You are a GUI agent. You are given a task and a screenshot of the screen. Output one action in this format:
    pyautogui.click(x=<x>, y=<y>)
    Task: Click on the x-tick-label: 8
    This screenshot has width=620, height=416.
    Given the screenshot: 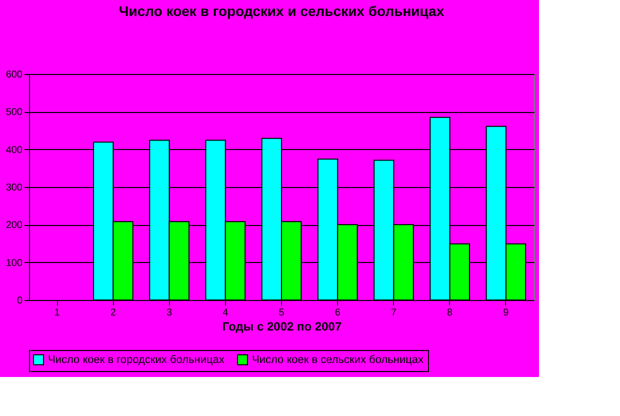 What is the action you would take?
    pyautogui.click(x=450, y=313)
    